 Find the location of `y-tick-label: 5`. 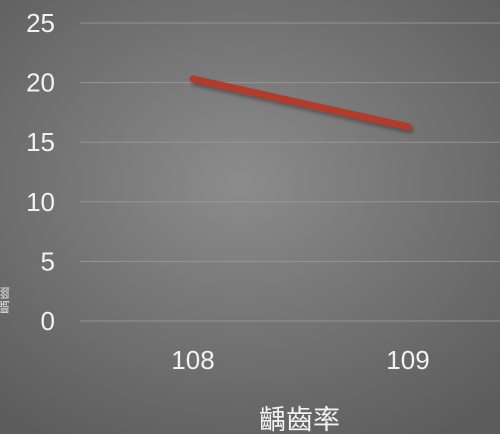

y-tick-label: 5 is located at coordinates (48, 261).